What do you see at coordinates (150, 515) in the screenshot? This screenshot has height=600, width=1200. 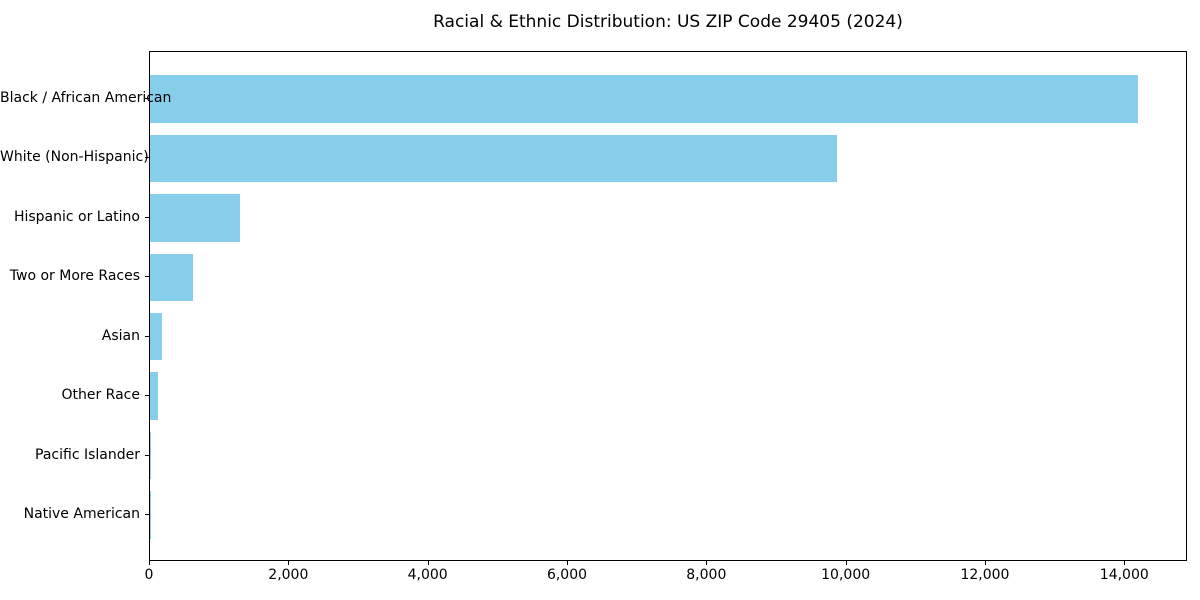 I see `bar-native-american` at bounding box center [150, 515].